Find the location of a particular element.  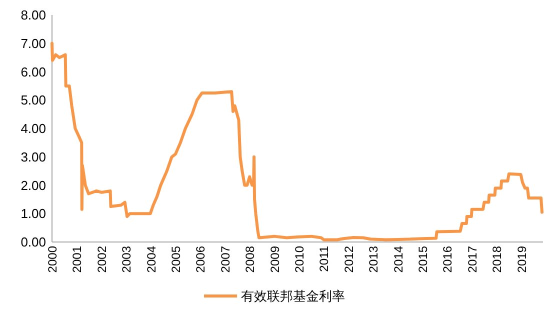

x-tick-label: 2002 is located at coordinates (101, 259).